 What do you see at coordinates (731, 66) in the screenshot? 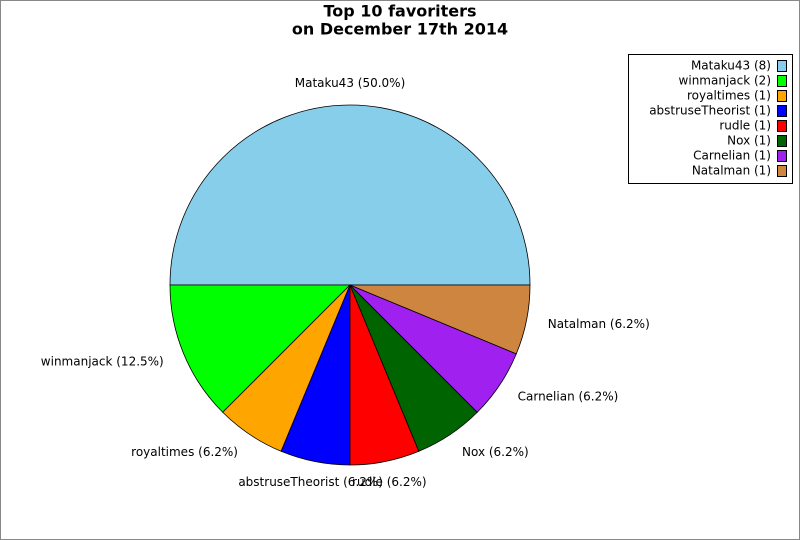
I see `legend-label: Mataku43 (8)` at bounding box center [731, 66].